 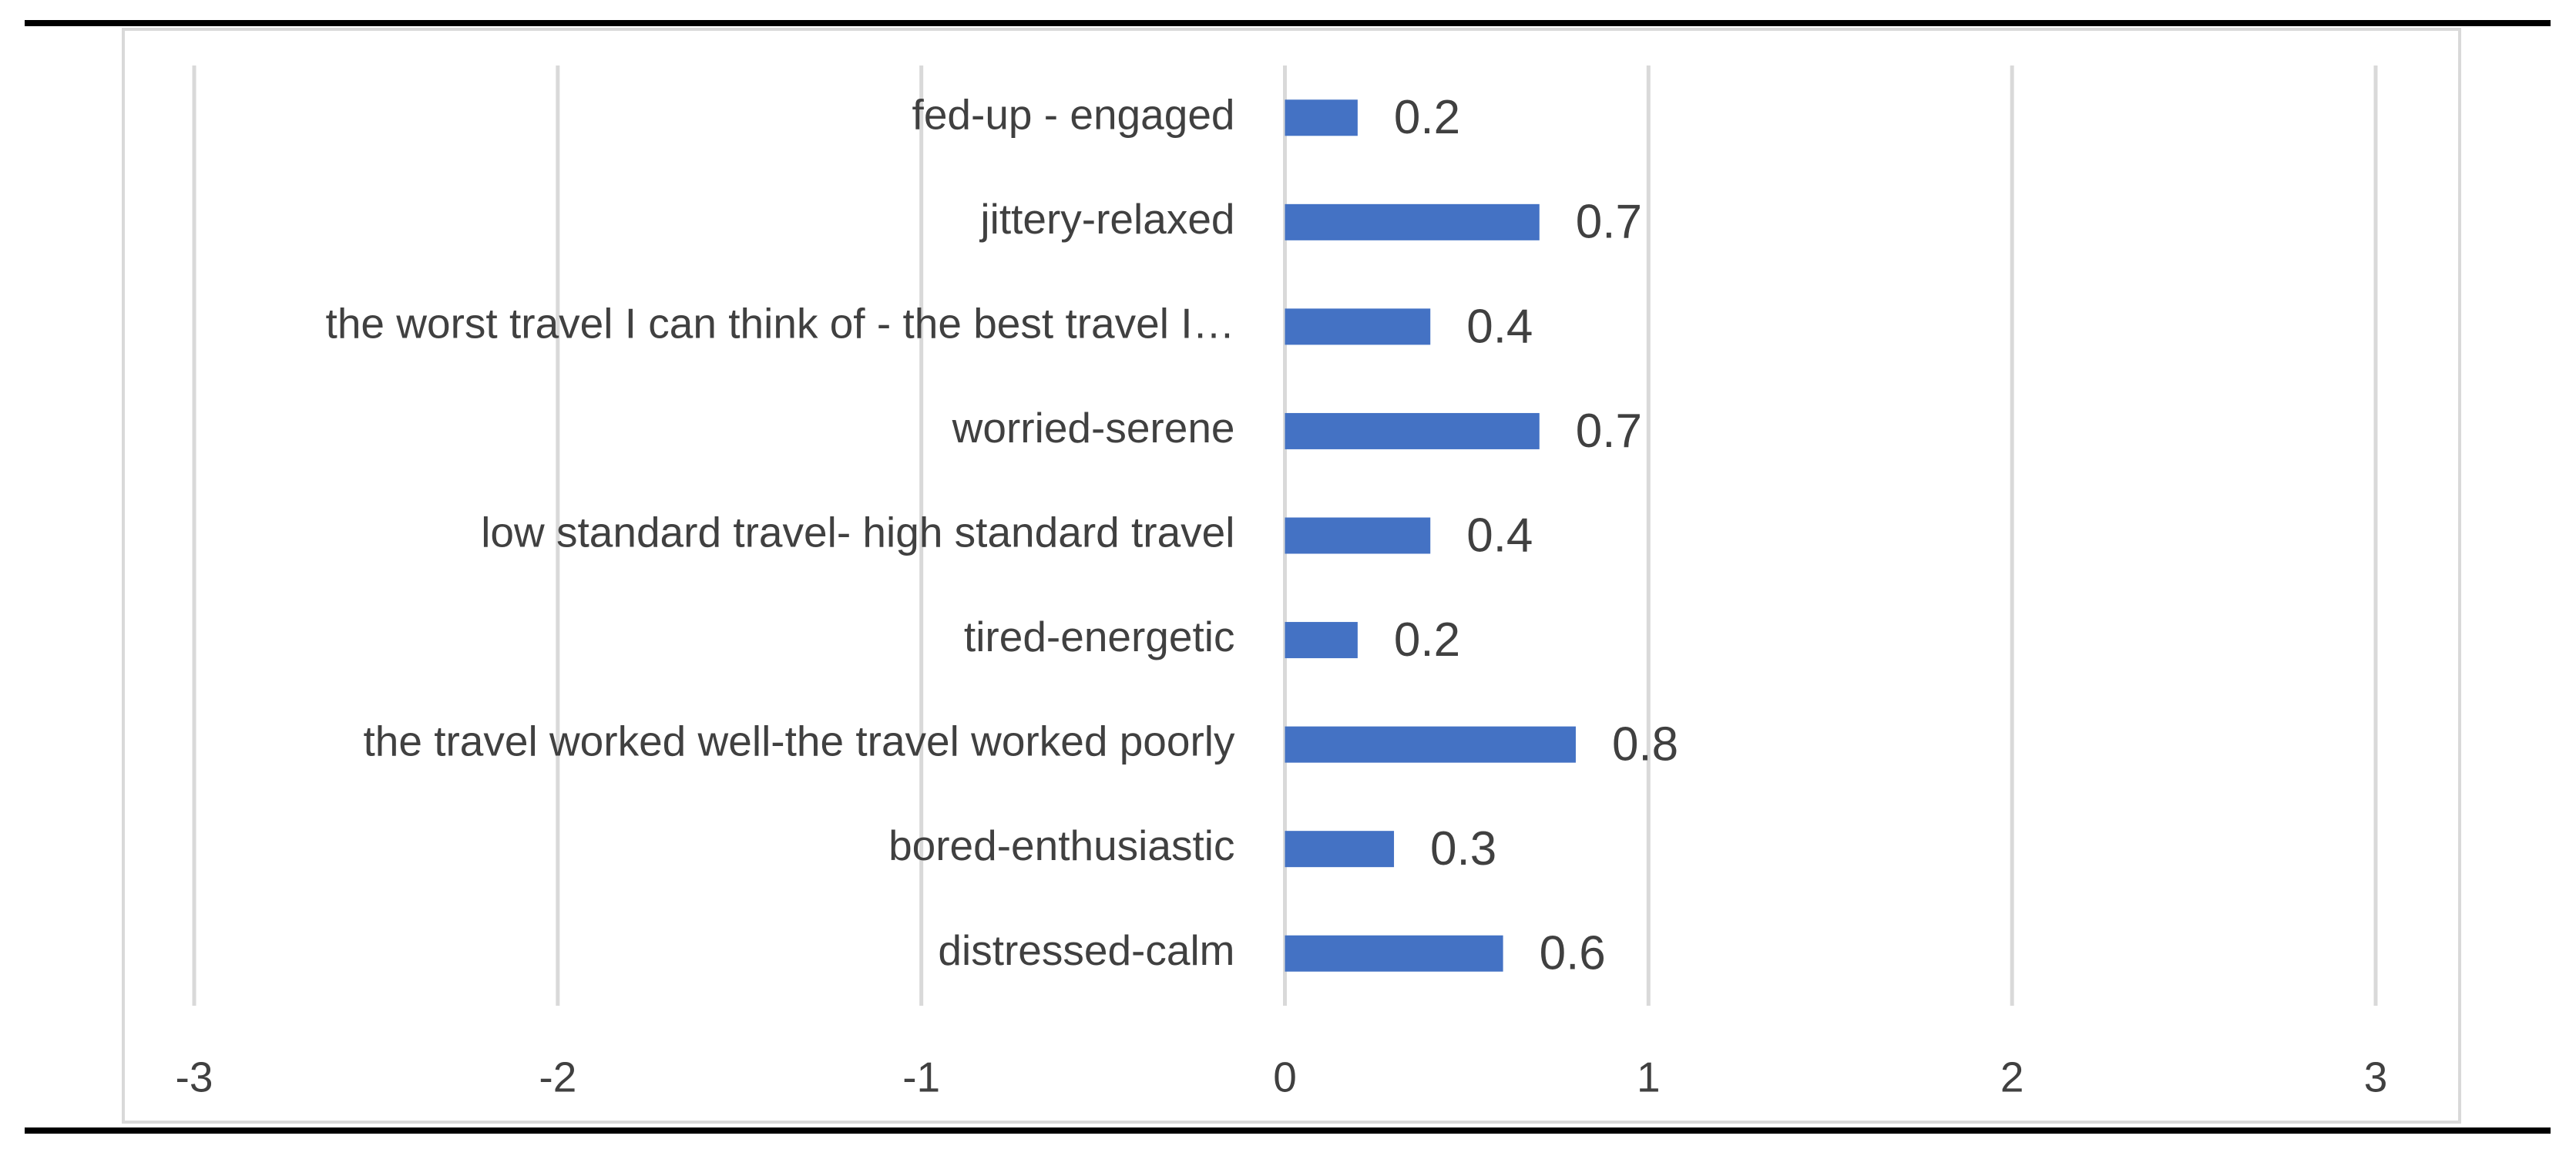 I want to click on y-tick-label: worried-serene, so click(x=1093, y=428).